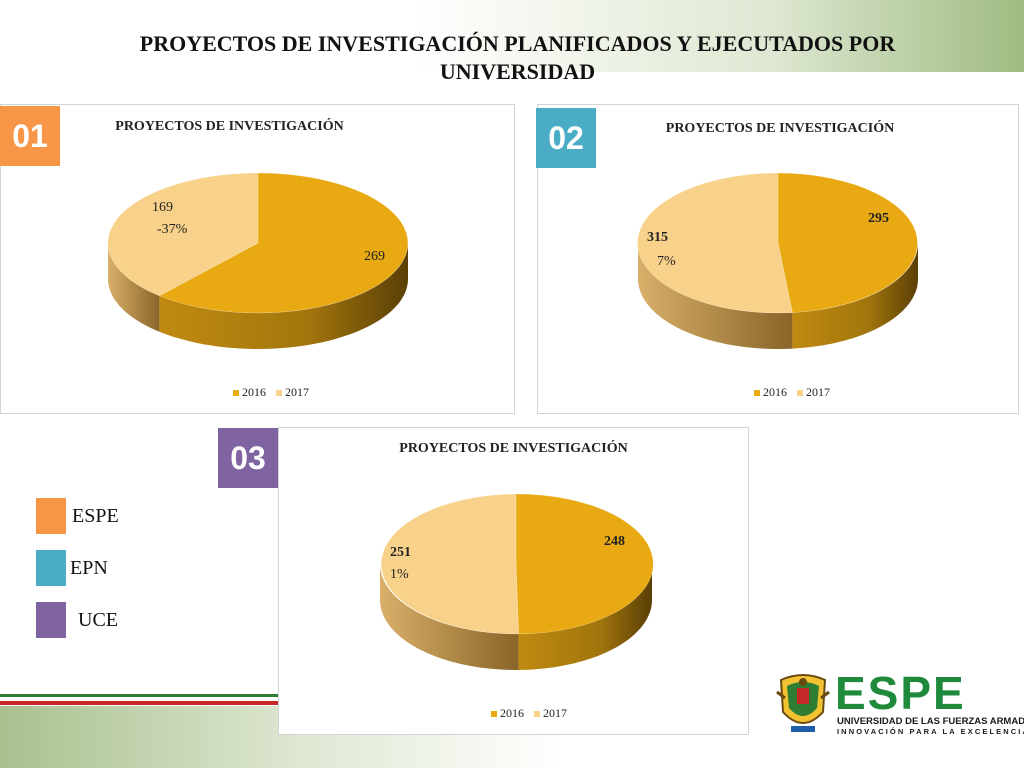 The width and height of the screenshot is (1024, 768). Describe the element at coordinates (400, 552) in the screenshot. I see `data-label-2017: 251` at that location.